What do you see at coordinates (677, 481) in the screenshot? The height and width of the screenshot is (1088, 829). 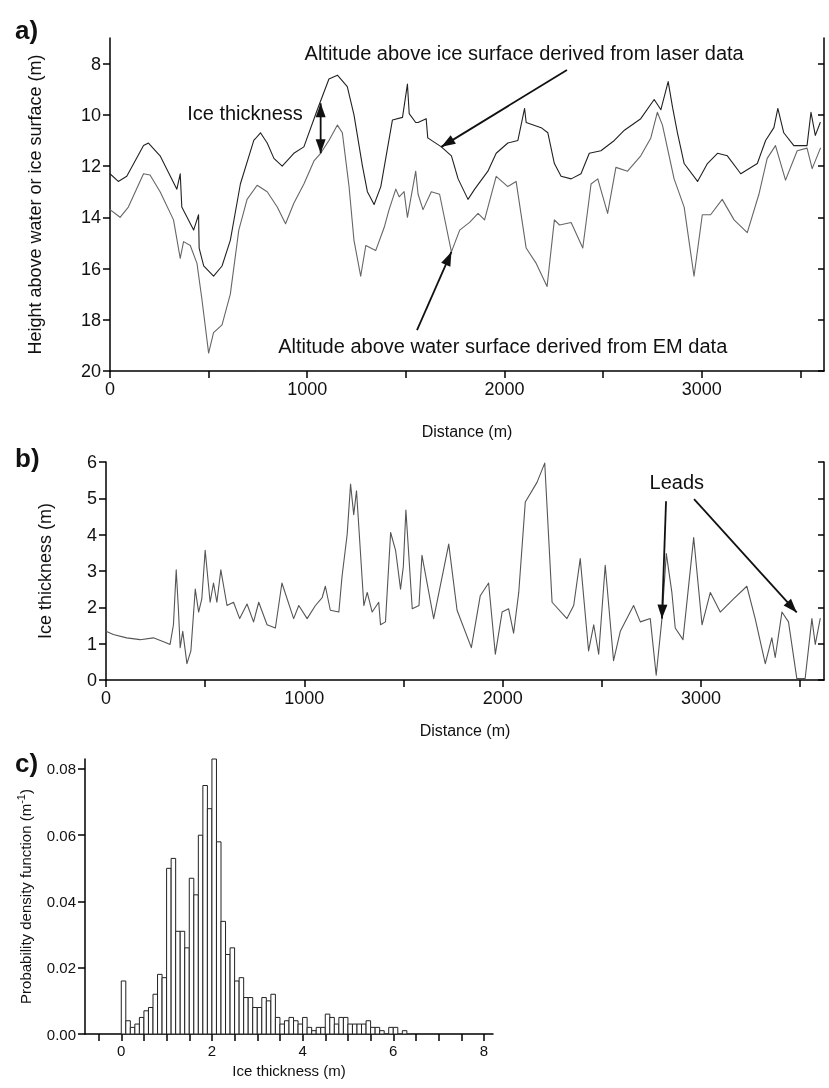 I see `annotation: Leads` at bounding box center [677, 481].